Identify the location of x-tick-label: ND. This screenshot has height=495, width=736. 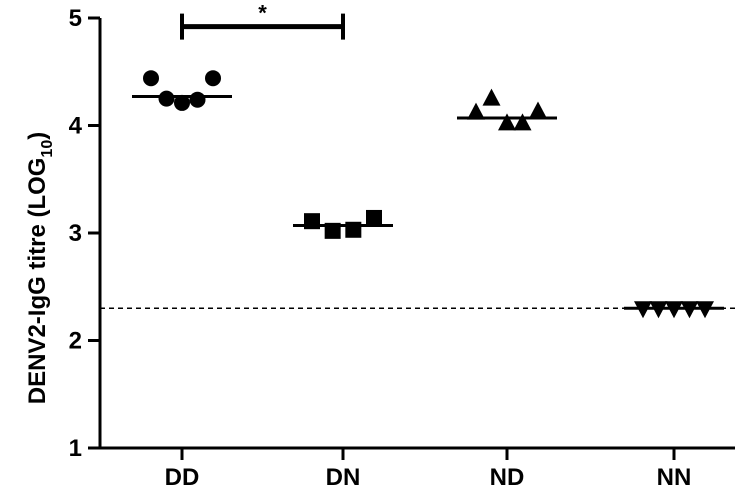
(507, 477).